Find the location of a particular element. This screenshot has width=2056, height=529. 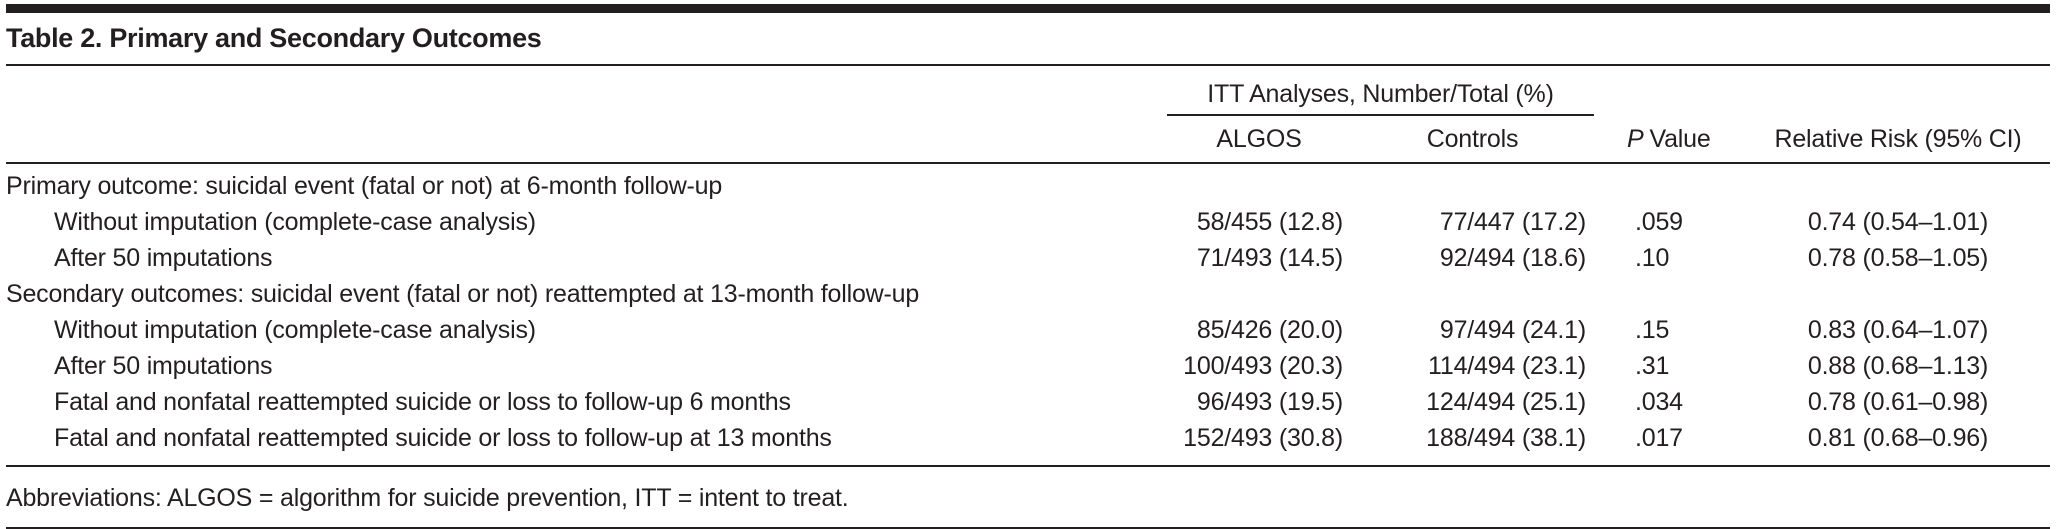

relative-risk-value: 0.81 (0.68–0.96) is located at coordinates (1898, 437).